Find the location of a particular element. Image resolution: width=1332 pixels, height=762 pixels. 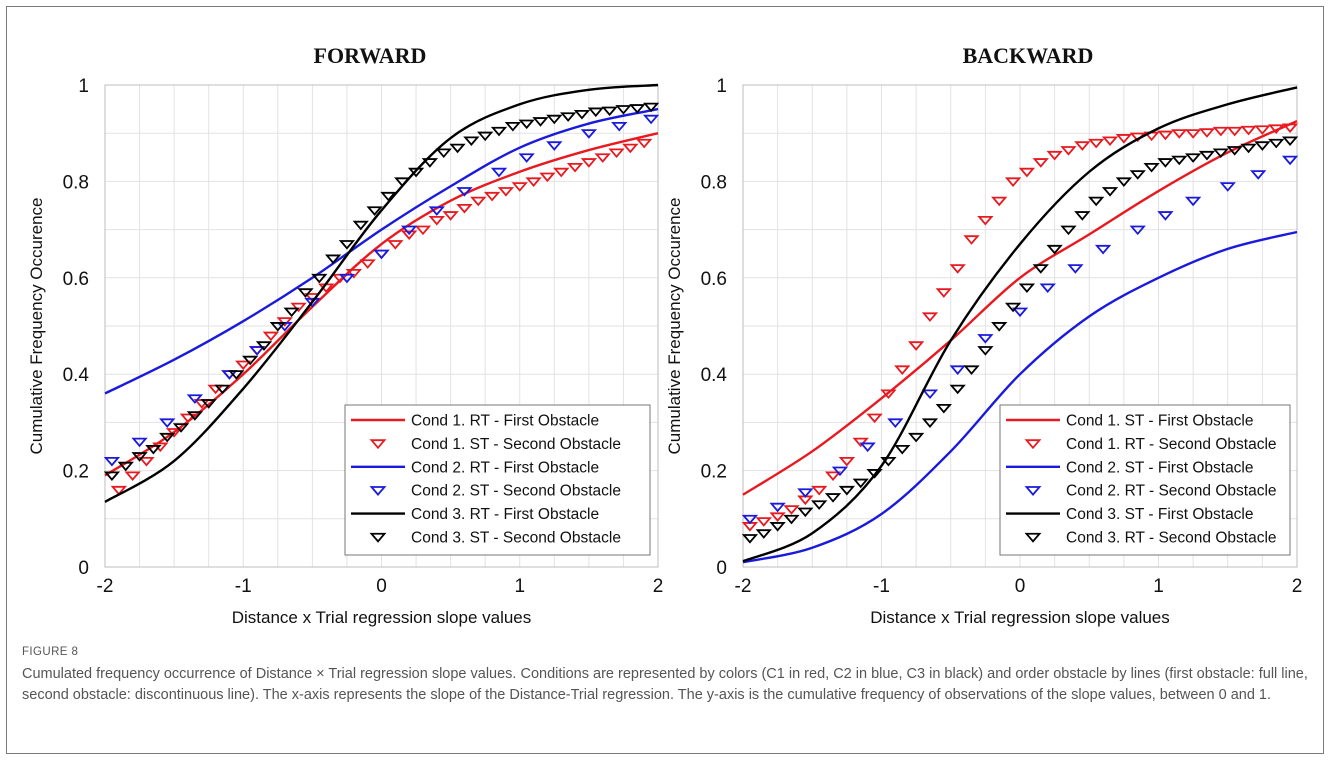

y-axis-label: Cumulative Frequency Occurence is located at coordinates (674, 325).